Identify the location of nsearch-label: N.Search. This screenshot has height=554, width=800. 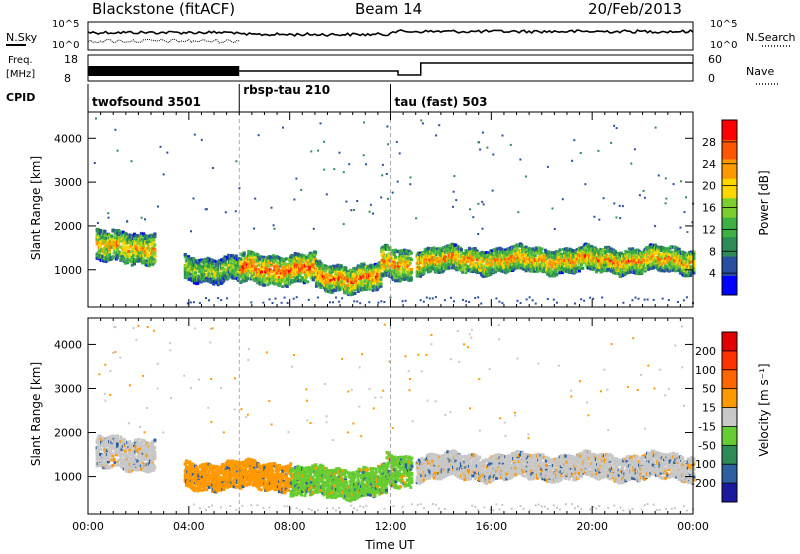
(771, 37).